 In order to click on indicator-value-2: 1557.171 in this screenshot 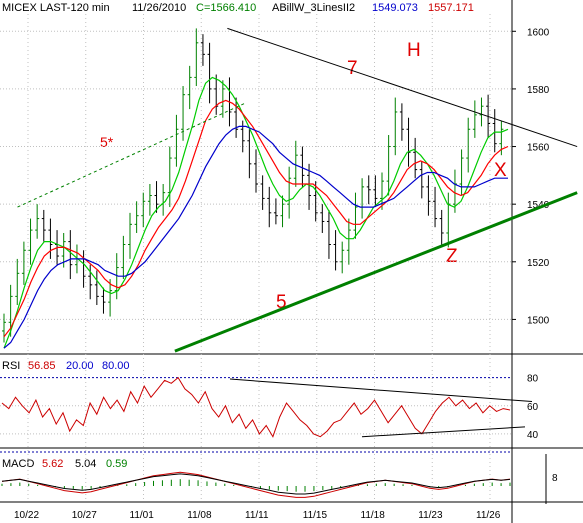, I will do `click(451, 8)`.